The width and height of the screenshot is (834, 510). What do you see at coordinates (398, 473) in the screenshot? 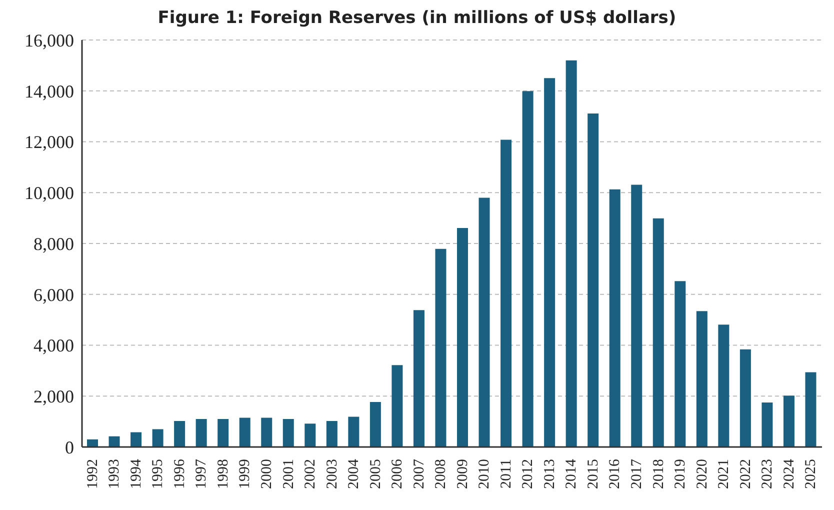
I see `x-tick-label: 2006` at bounding box center [398, 473].